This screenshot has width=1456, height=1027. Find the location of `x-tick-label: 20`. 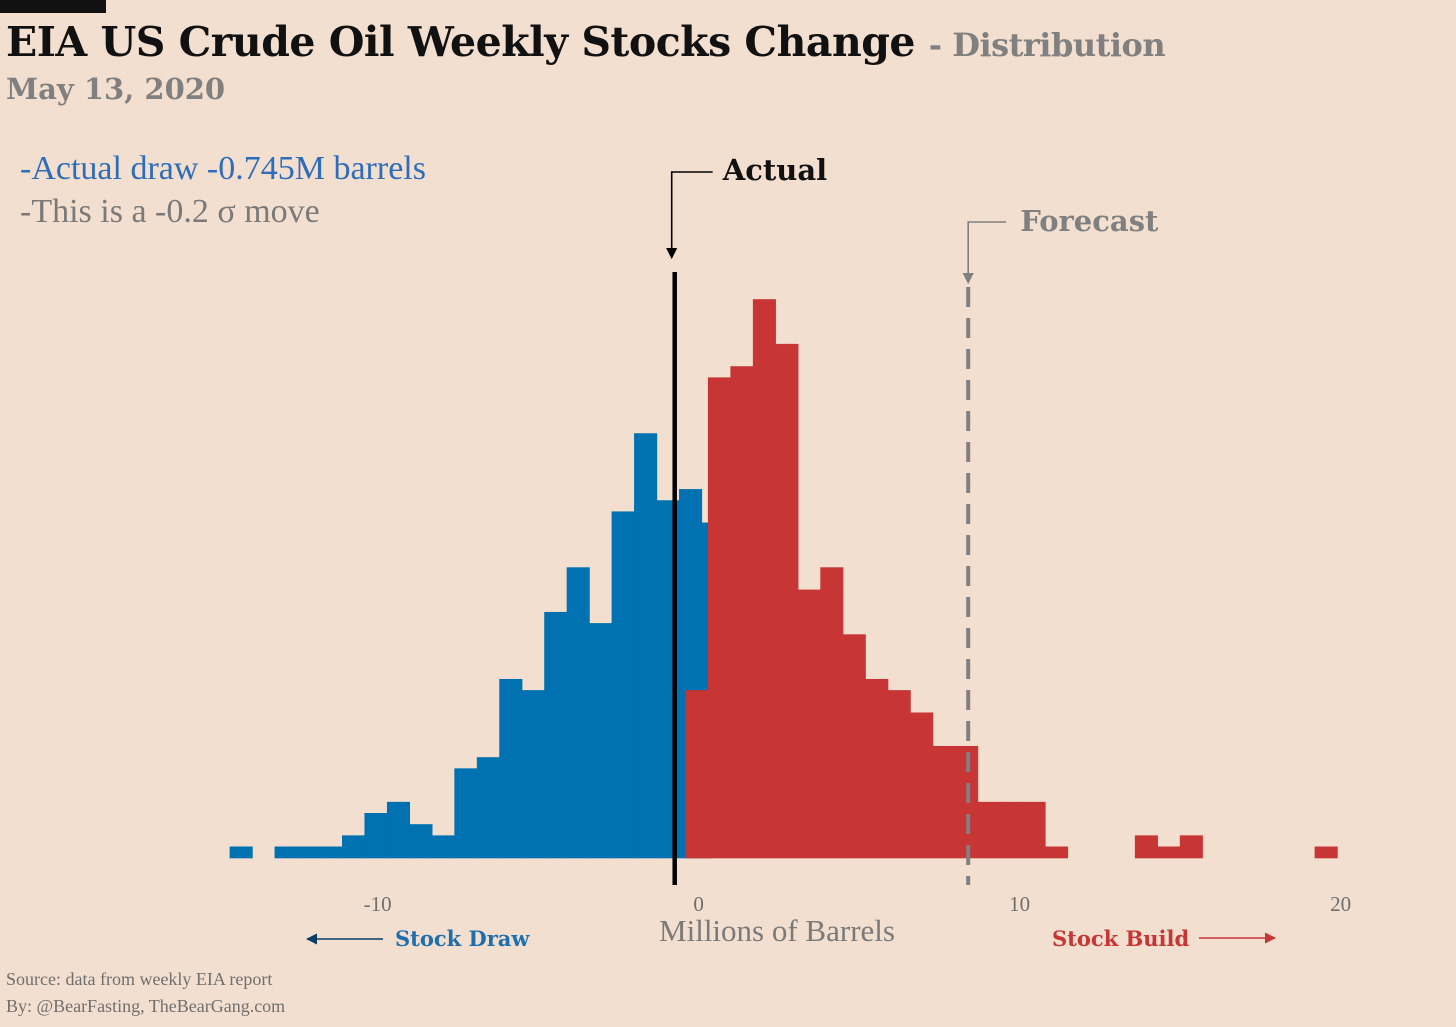

x-tick-label: 20 is located at coordinates (1340, 904).